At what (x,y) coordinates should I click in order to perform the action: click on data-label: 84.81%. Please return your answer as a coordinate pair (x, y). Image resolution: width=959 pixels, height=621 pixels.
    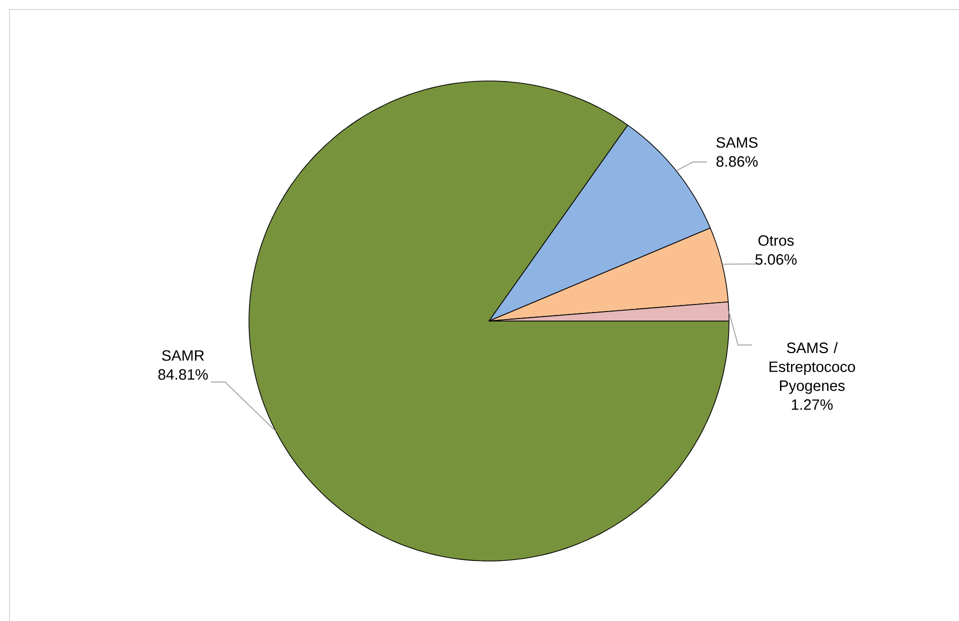
    Looking at the image, I should click on (183, 374).